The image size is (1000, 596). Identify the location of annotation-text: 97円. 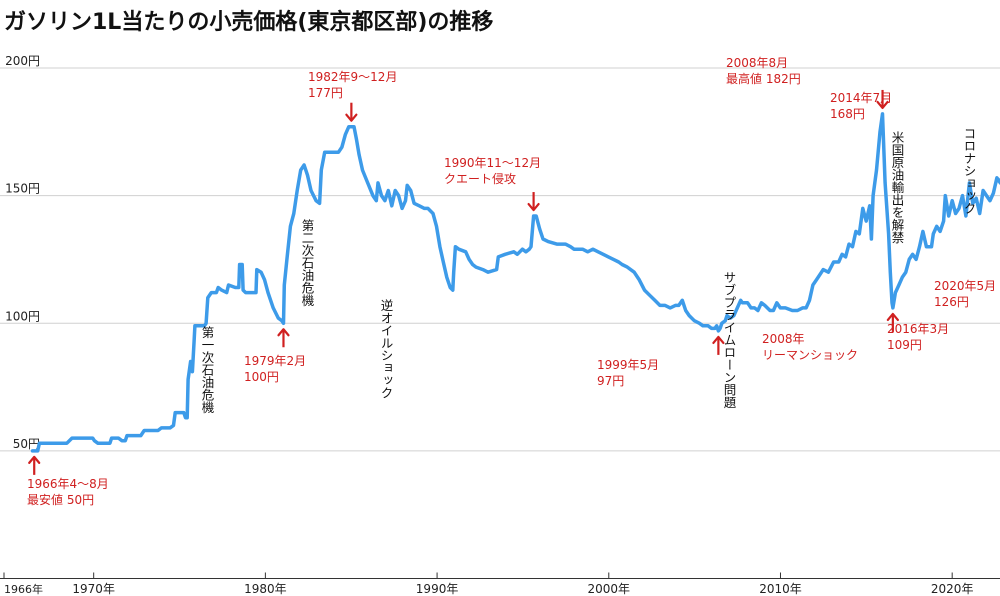
(610, 381).